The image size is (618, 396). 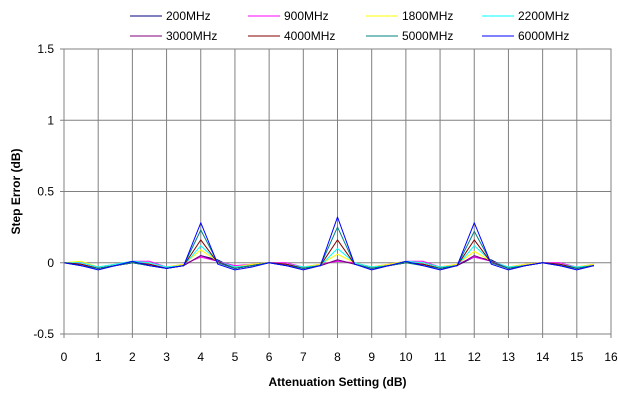 I want to click on x-tick-label: 5, so click(x=235, y=357).